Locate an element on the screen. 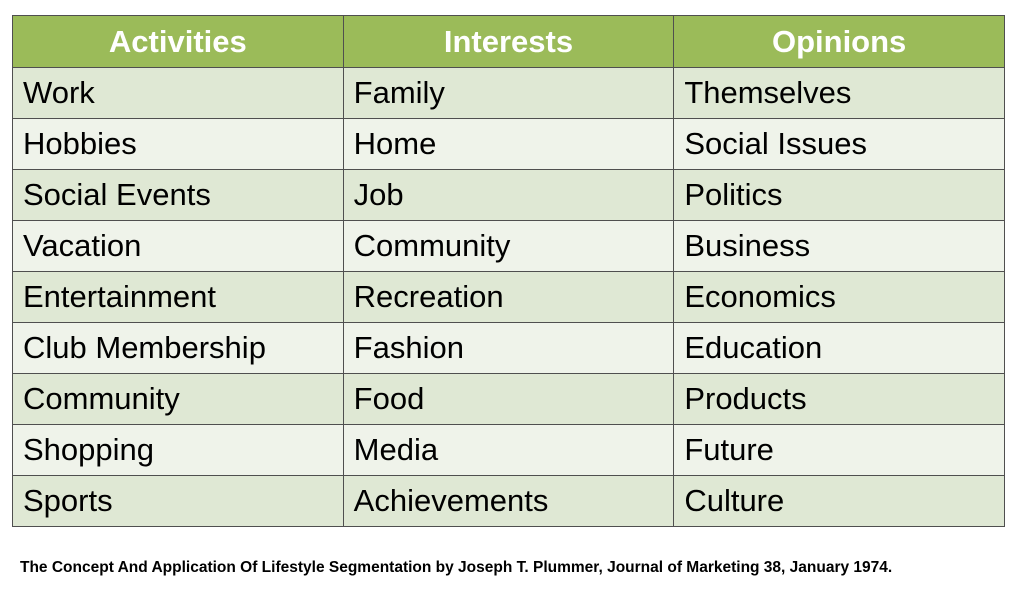  cell-interest: Family is located at coordinates (508, 93).